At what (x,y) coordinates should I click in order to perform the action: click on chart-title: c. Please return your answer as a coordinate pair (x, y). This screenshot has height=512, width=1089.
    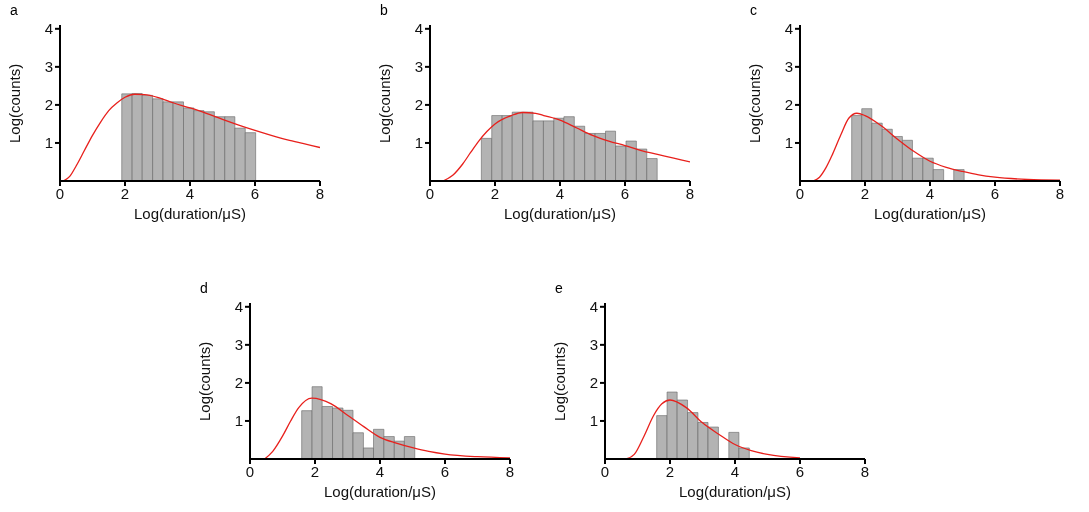
    Looking at the image, I should click on (753, 10).